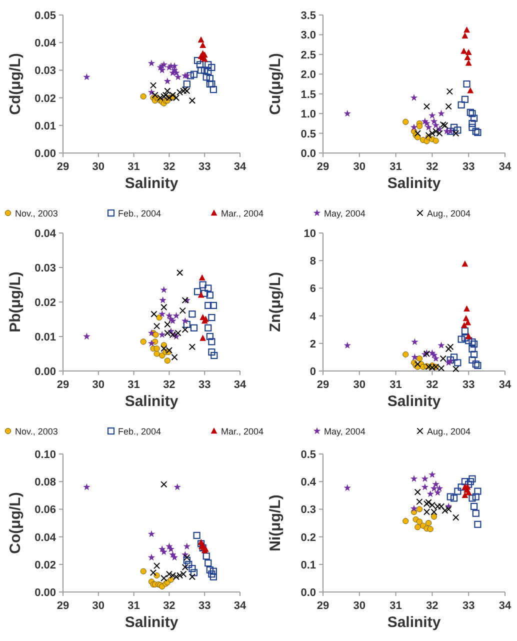 This screenshot has height=641, width=517. What do you see at coordinates (308, 75) in the screenshot?
I see `y-tick-label: 2.0` at bounding box center [308, 75].